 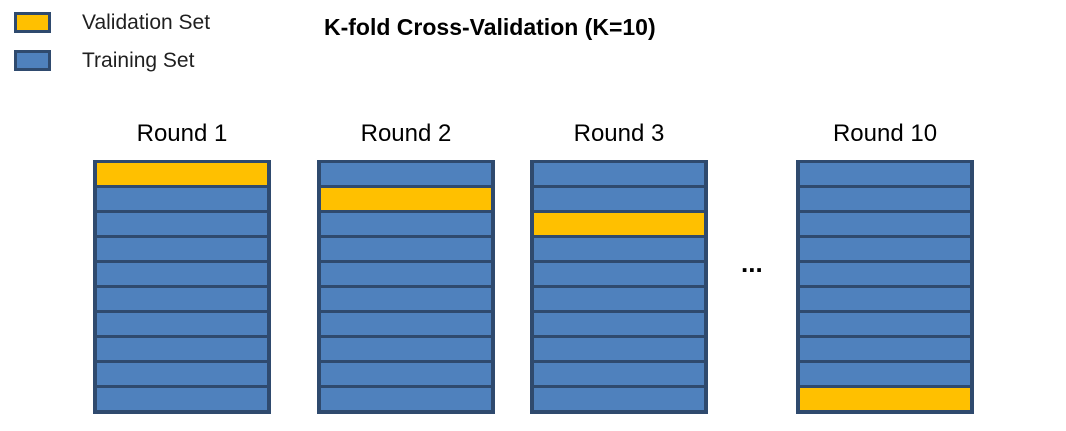 What do you see at coordinates (182, 133) in the screenshot?
I see `round-label: Round 1` at bounding box center [182, 133].